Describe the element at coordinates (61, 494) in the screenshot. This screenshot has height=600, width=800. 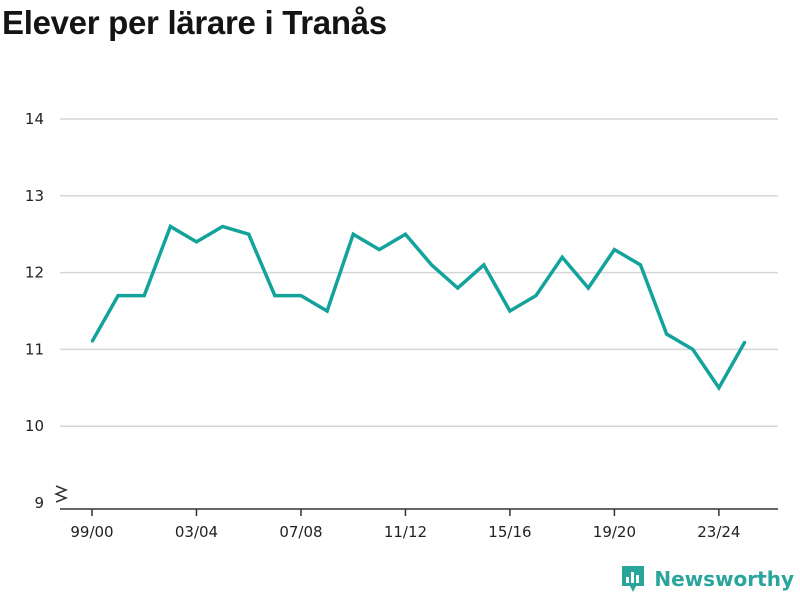
I see `y-axis-break-icon` at that location.